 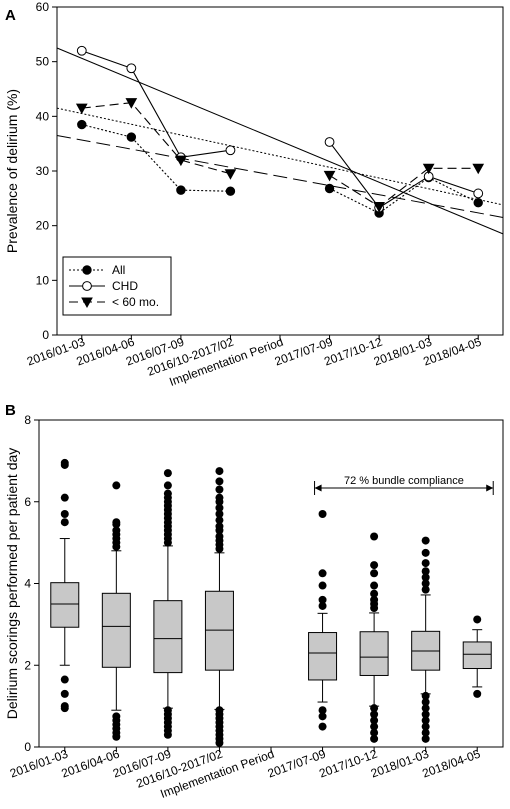 What do you see at coordinates (404, 480) in the screenshot?
I see `annotation-text-bg` at bounding box center [404, 480].